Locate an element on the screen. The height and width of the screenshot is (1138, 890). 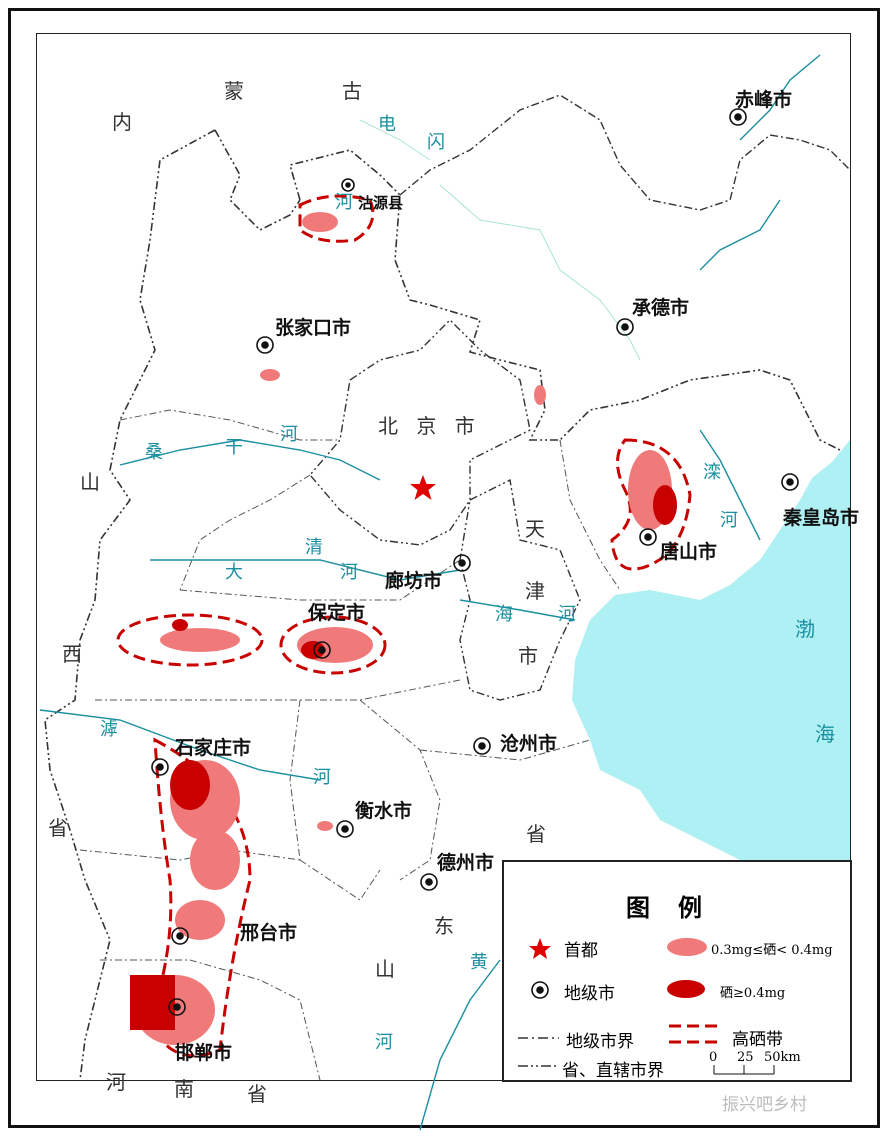
river-label: 海 is located at coordinates (504, 614).